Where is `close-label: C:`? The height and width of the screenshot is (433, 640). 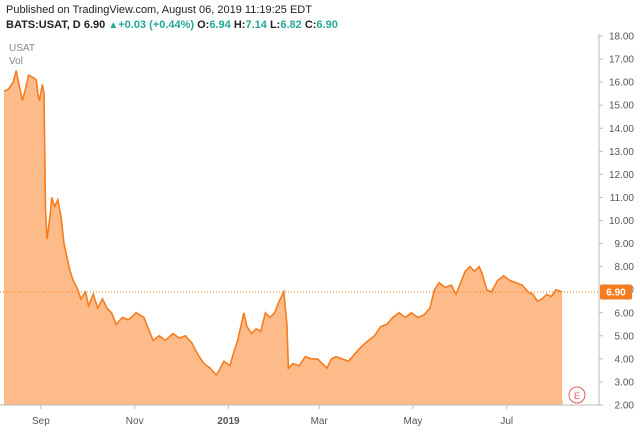
close-label: C: is located at coordinates (310, 25).